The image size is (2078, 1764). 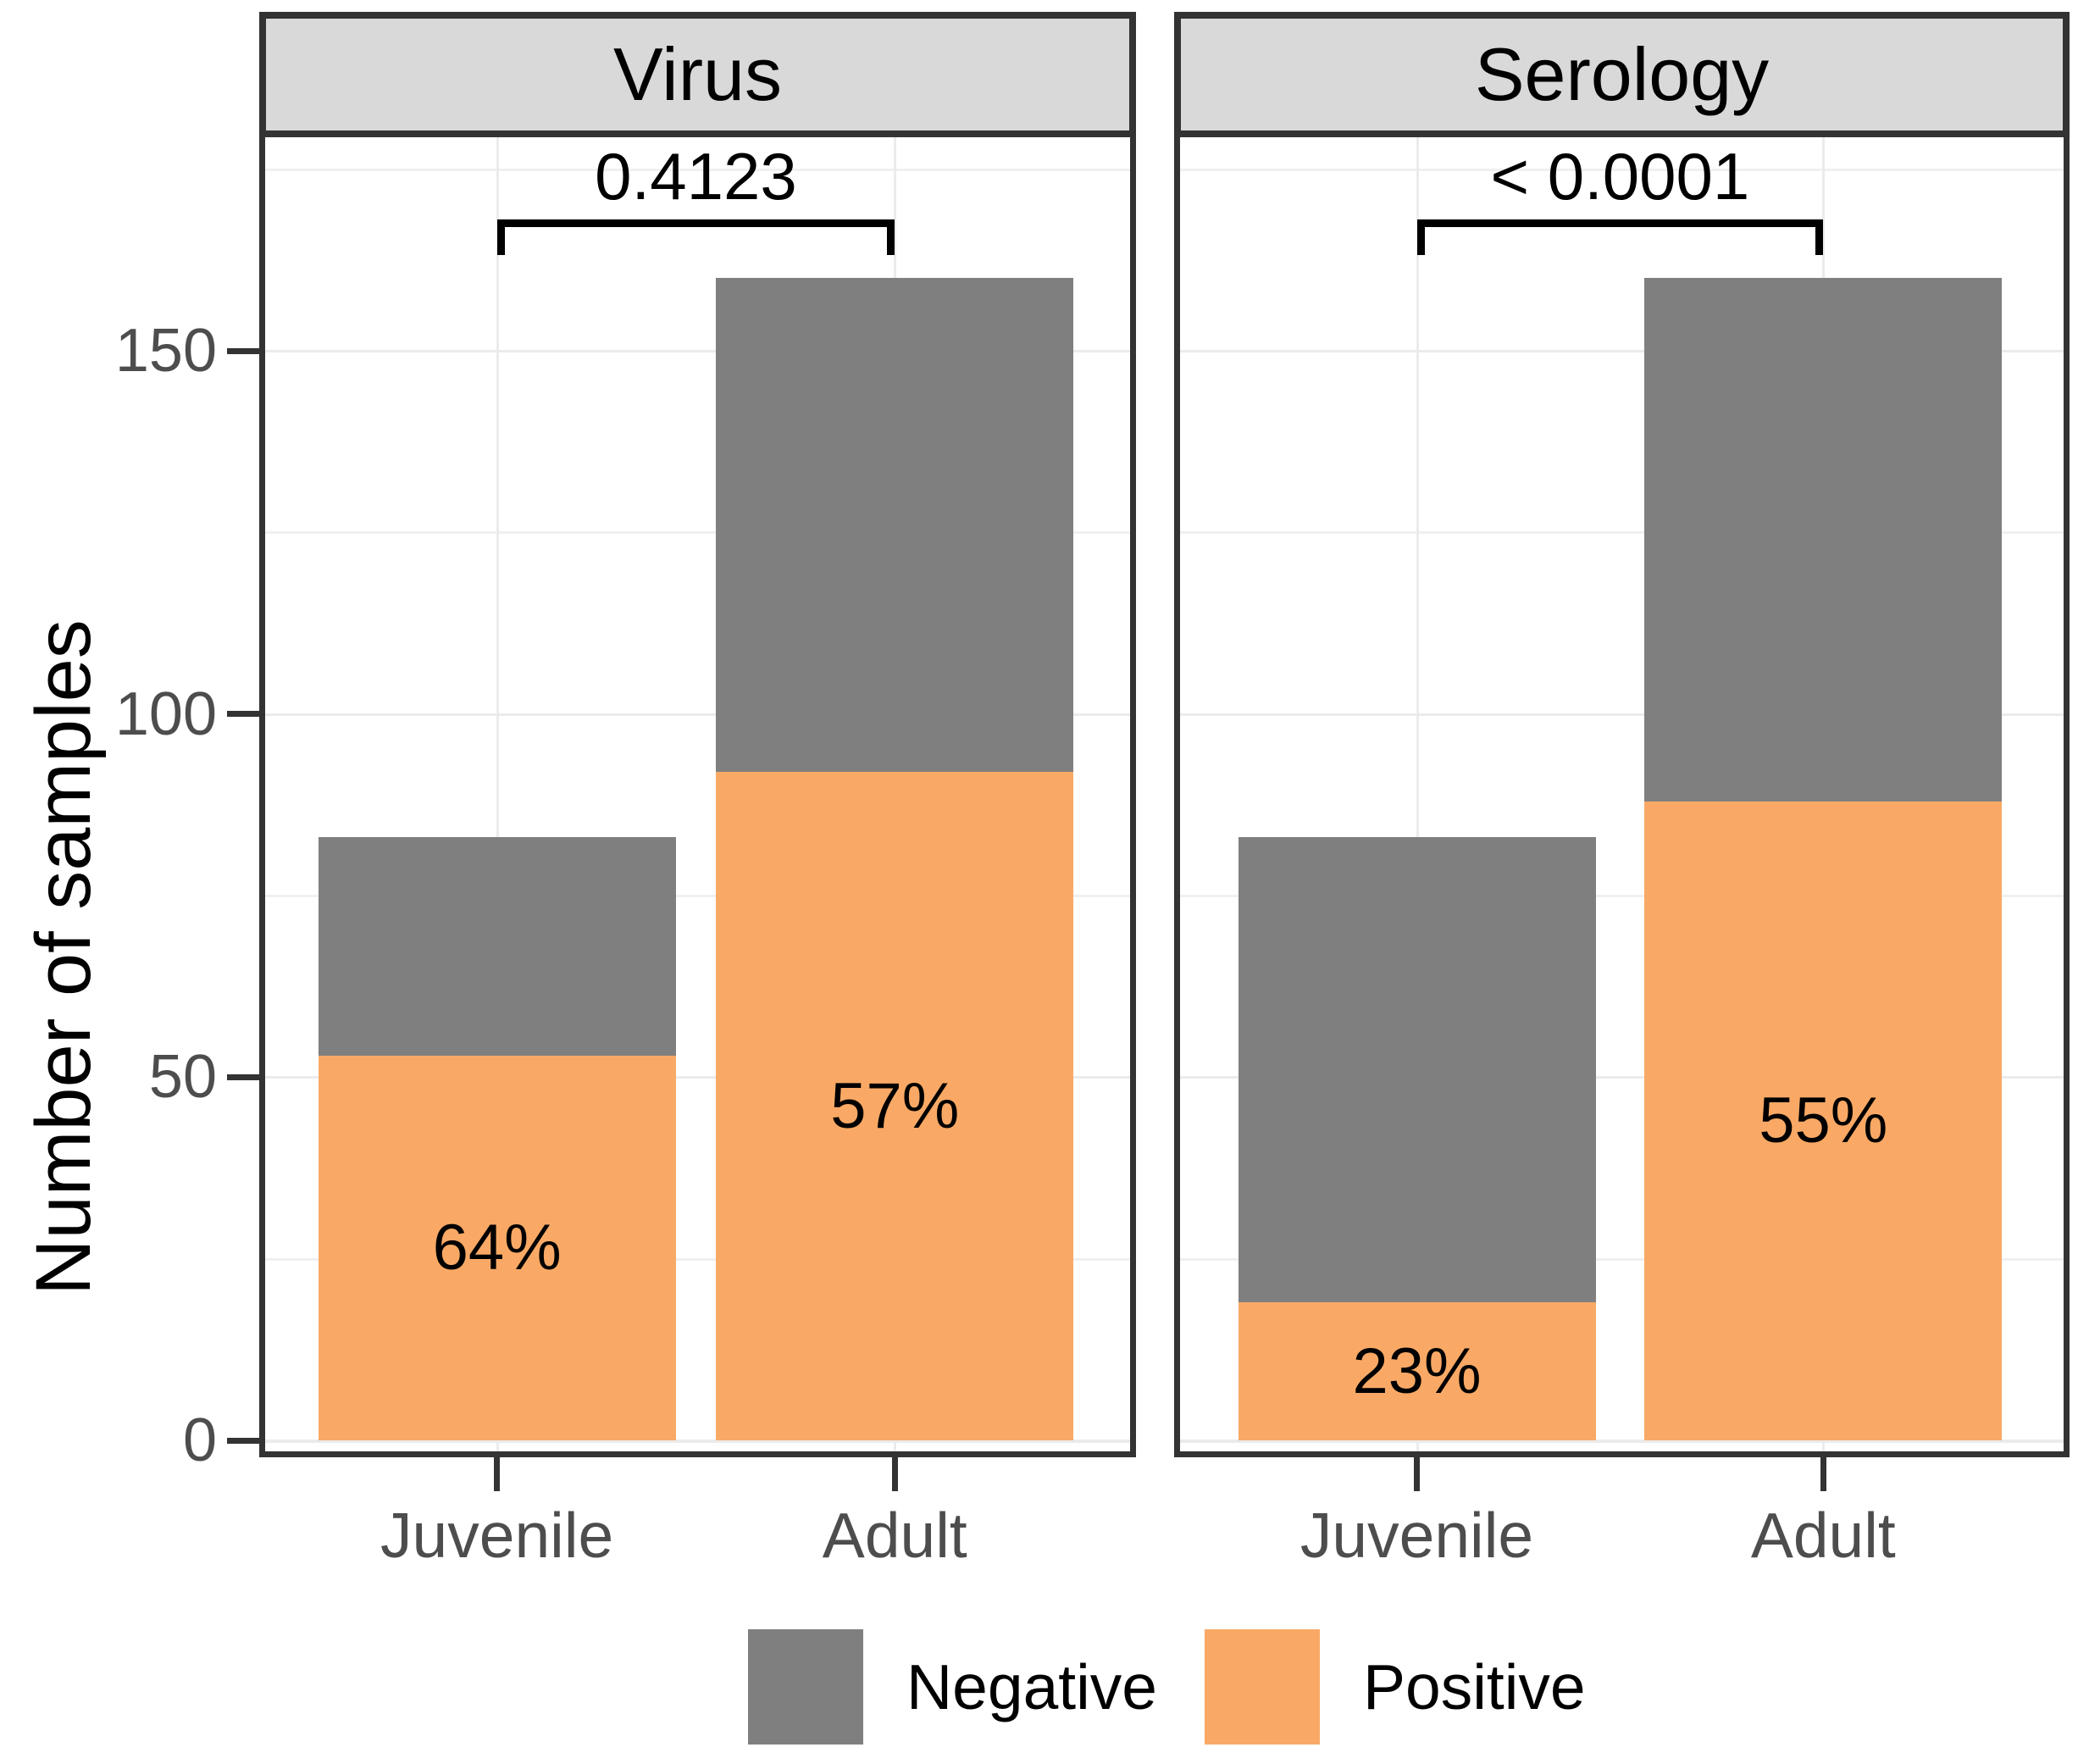 What do you see at coordinates (696, 176) in the screenshot?
I see `pvalue-label: 0.4123` at bounding box center [696, 176].